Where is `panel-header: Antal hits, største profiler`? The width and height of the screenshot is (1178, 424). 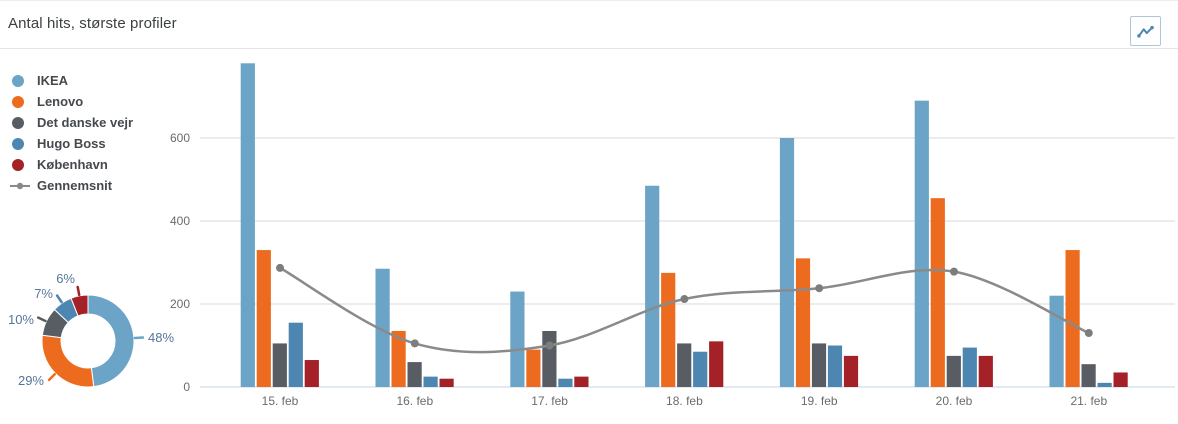
panel-header: Antal hits, største profiler is located at coordinates (589, 25).